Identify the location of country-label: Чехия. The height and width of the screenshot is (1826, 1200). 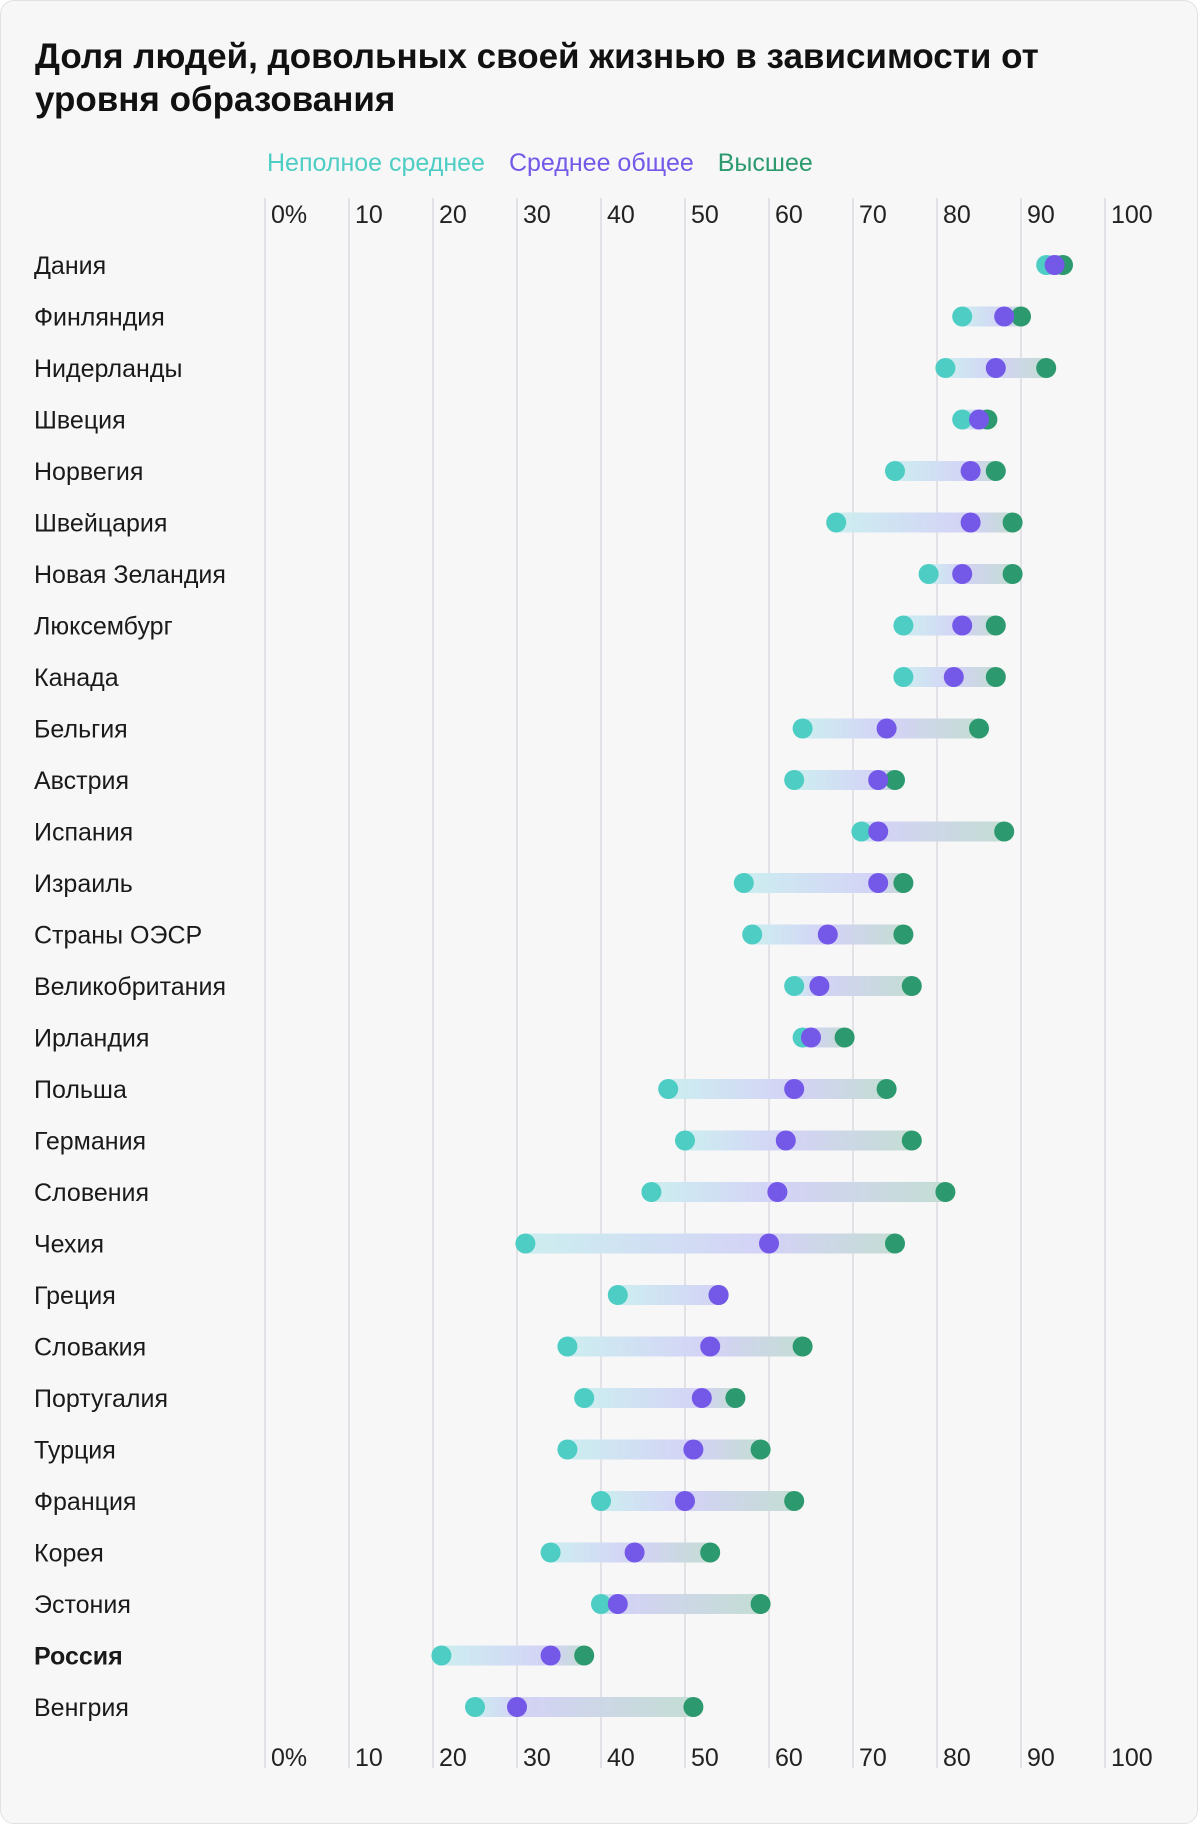
(69, 1245).